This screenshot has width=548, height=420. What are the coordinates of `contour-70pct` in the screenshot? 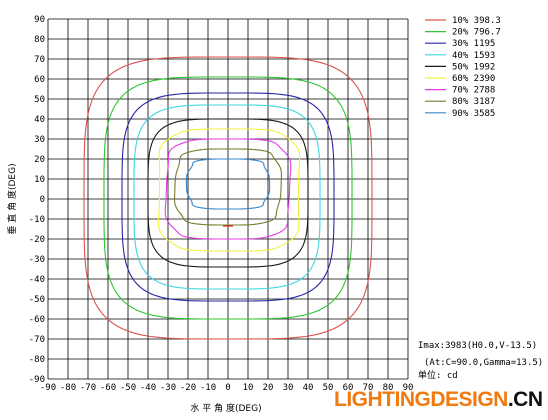 It's located at (228, 189).